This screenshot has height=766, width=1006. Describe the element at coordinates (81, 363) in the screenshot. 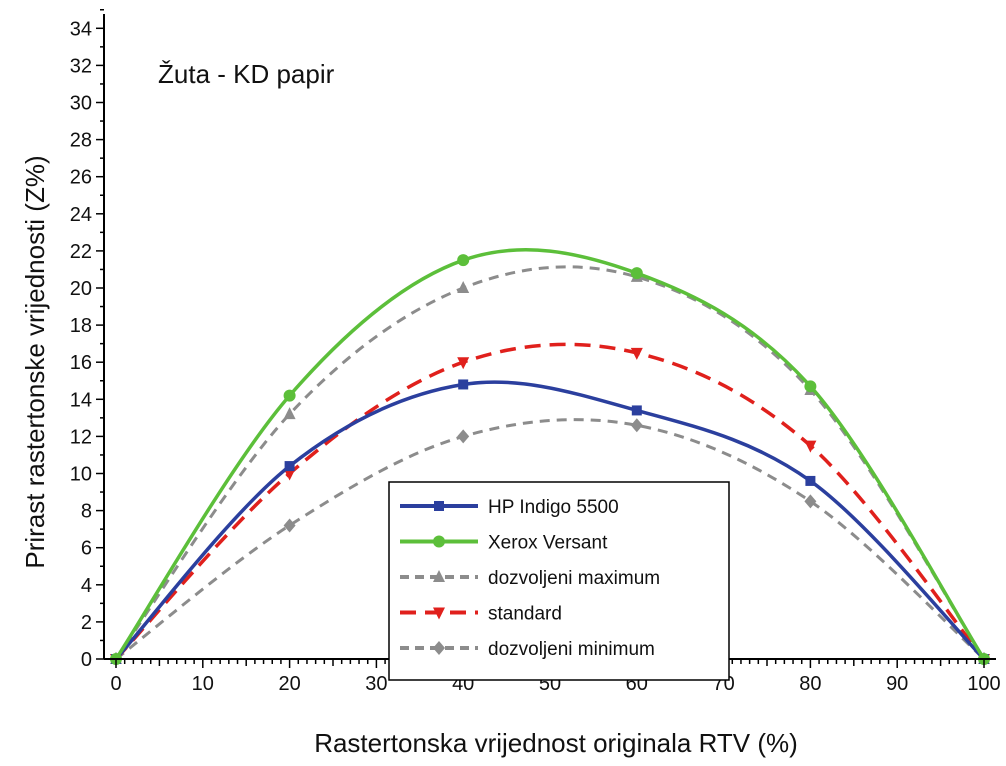

I see `y-tick-label: 16` at that location.